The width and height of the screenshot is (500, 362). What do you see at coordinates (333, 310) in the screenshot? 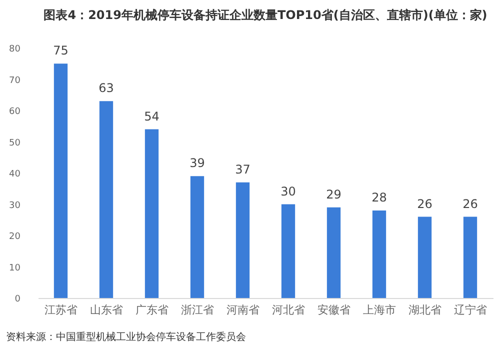
I see `x-tick-label: 安徽省` at bounding box center [333, 310].